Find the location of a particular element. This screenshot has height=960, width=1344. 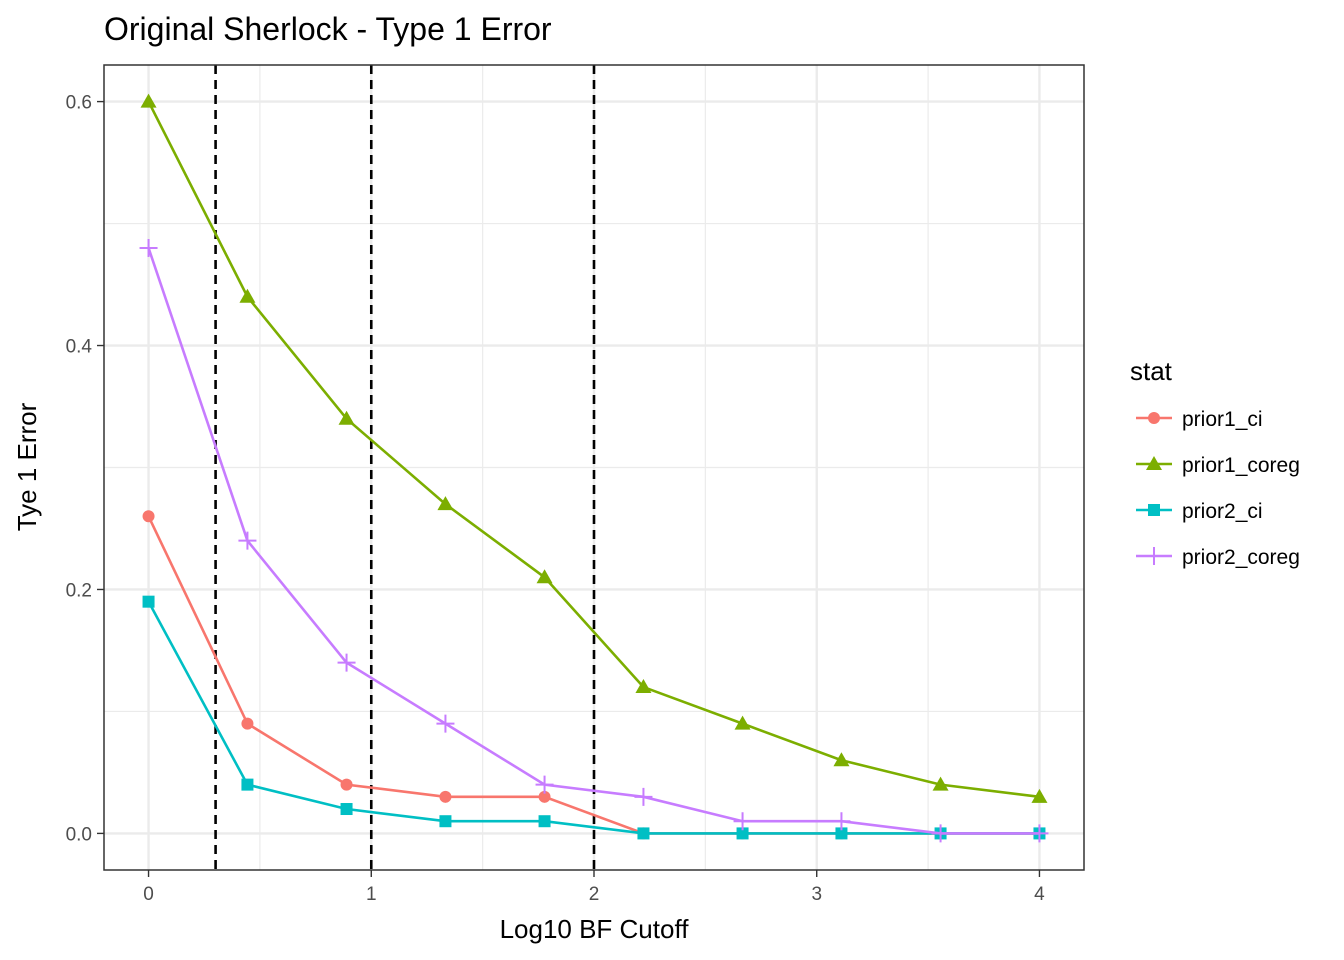

y-tick-label: 0.2 is located at coordinates (79, 590).